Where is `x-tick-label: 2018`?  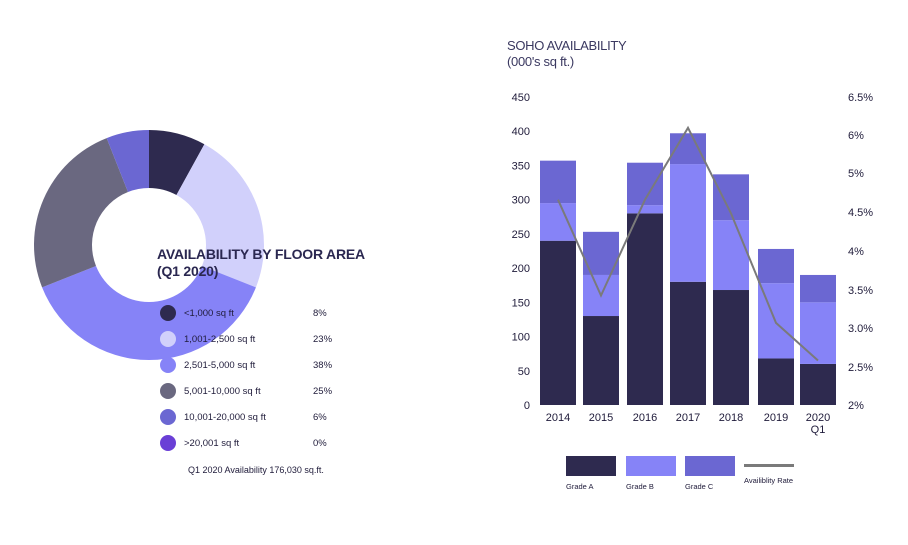 x-tick-label: 2018 is located at coordinates (731, 418).